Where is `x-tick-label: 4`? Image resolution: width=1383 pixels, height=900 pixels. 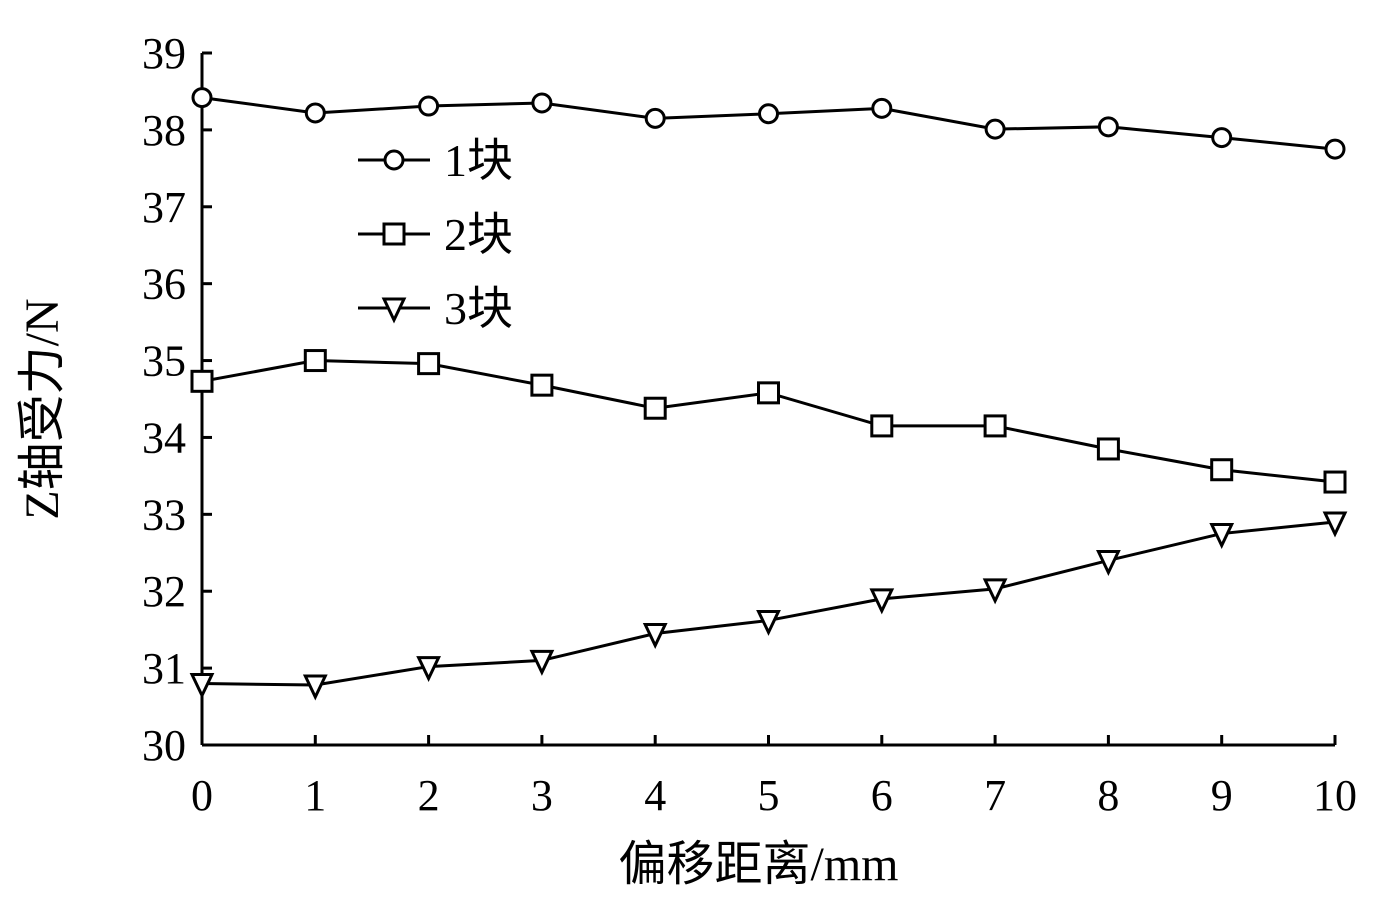
x-tick-label: 4 is located at coordinates (655, 795).